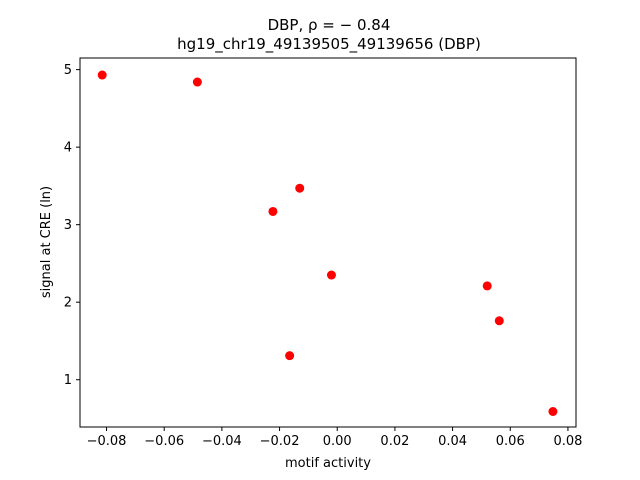 The width and height of the screenshot is (640, 480). Describe the element at coordinates (329, 44) in the screenshot. I see `chart-subtitle: hg19_chr19_49139505_49139656 (DBP)` at that location.